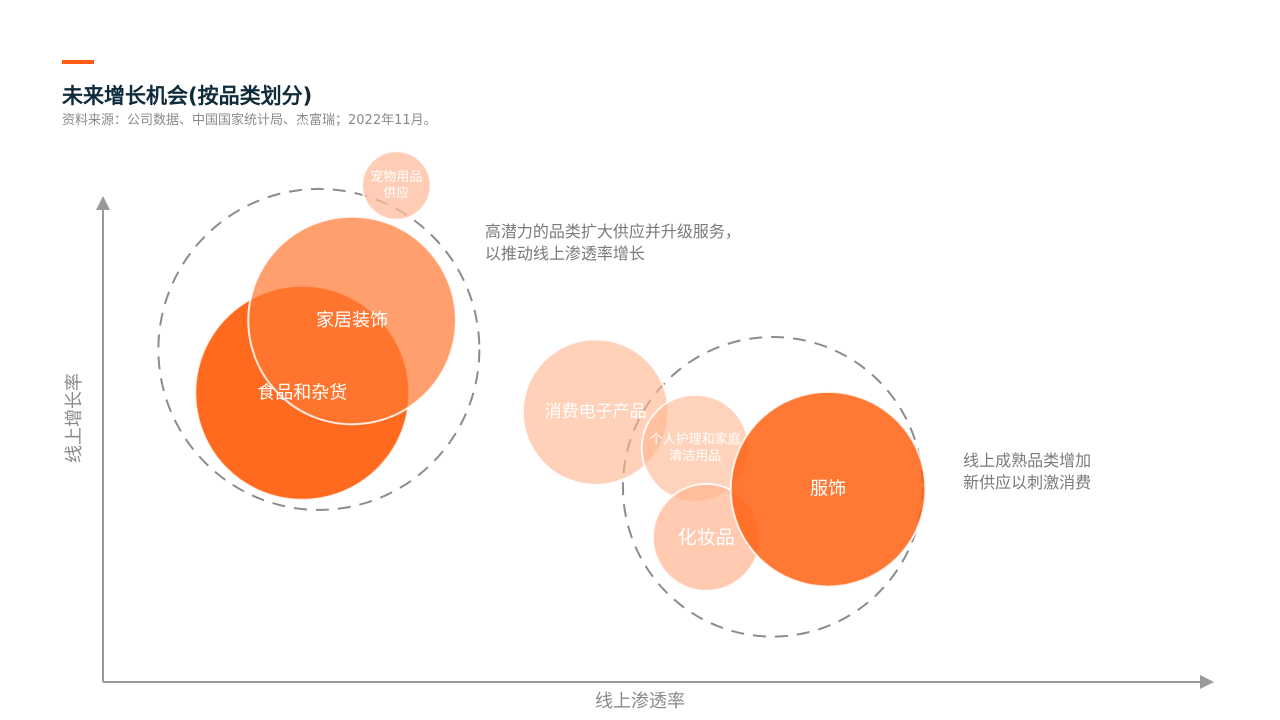 This screenshot has width=1280, height=720. I want to click on bubble-label-5-line-1: 个人护理和家庭, so click(695, 440).